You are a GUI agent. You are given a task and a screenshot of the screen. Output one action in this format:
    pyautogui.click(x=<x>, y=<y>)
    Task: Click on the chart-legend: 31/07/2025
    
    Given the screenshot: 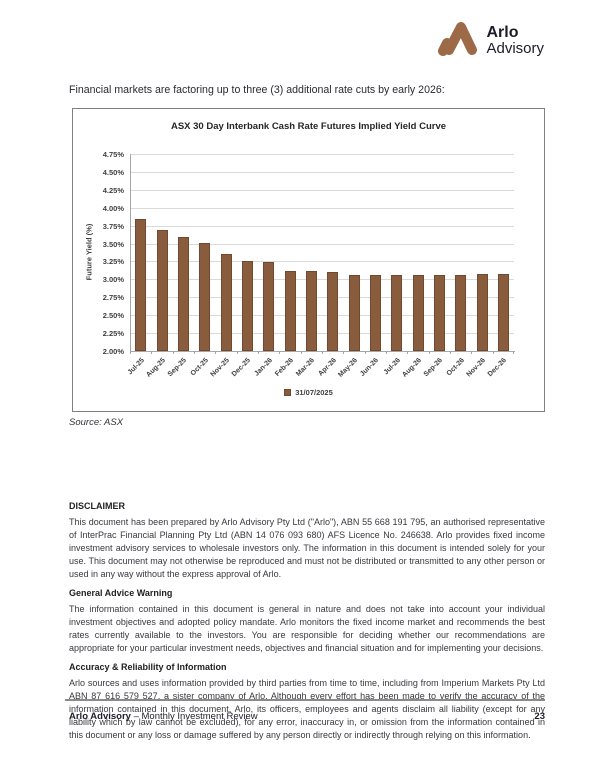 What is the action you would take?
    pyautogui.click(x=308, y=392)
    